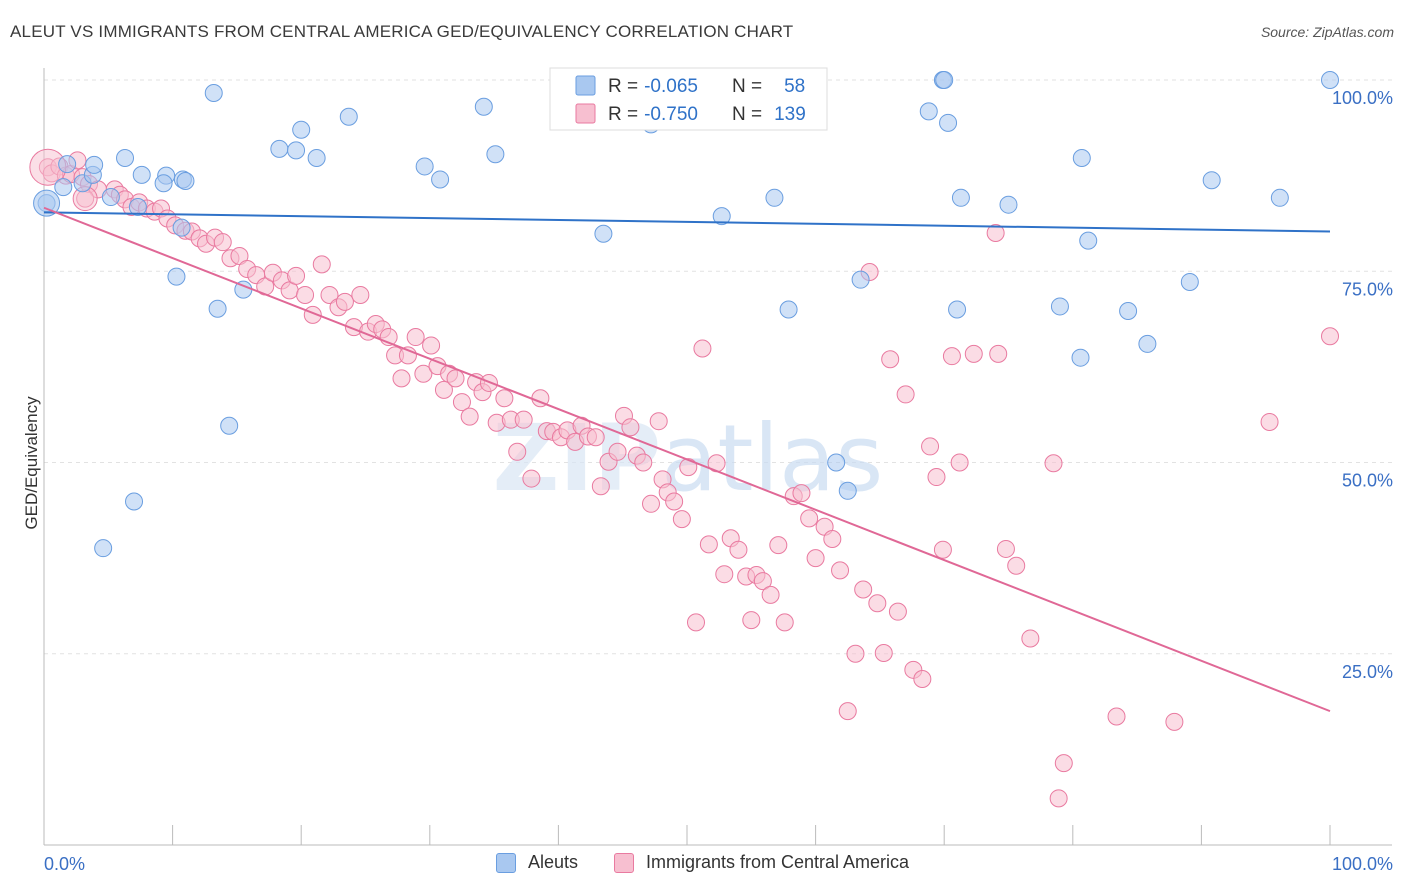 The width and height of the screenshot is (1406, 892). I want to click on svg-text:R =-0.750: R = -0.750, so click(653, 114).